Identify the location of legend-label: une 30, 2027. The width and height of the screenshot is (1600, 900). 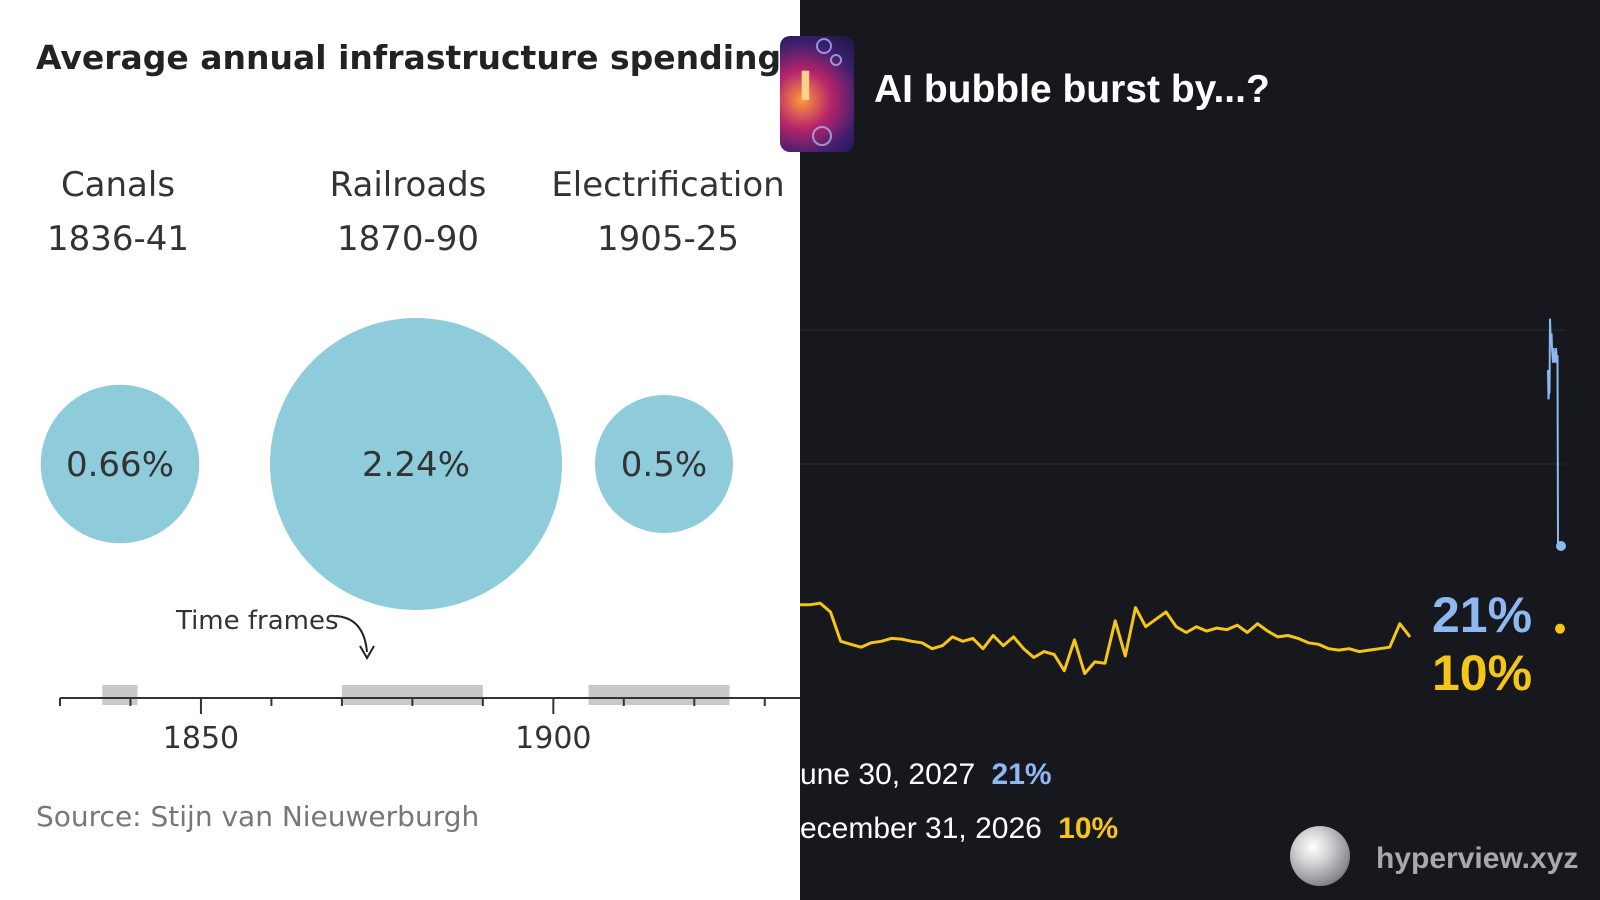
(888, 774).